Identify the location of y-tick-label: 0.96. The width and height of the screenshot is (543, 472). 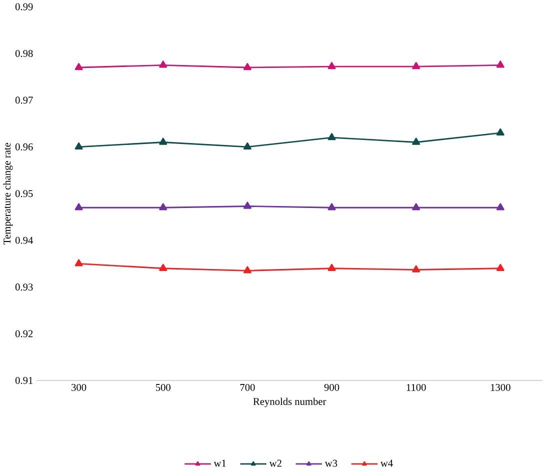
(24, 146).